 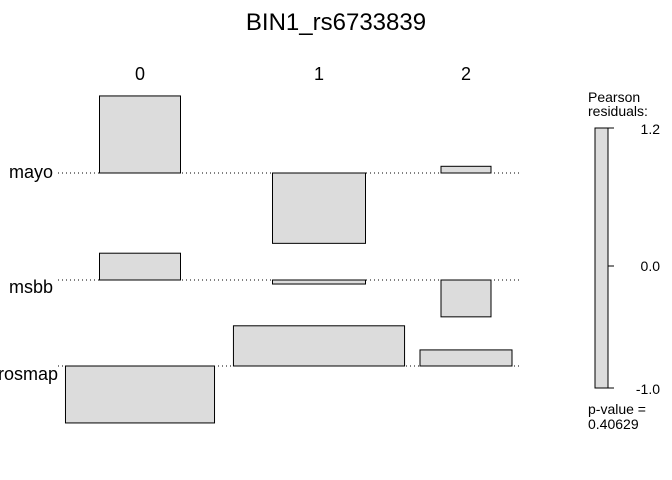 I want to click on legend-color-bar, so click(x=601, y=258).